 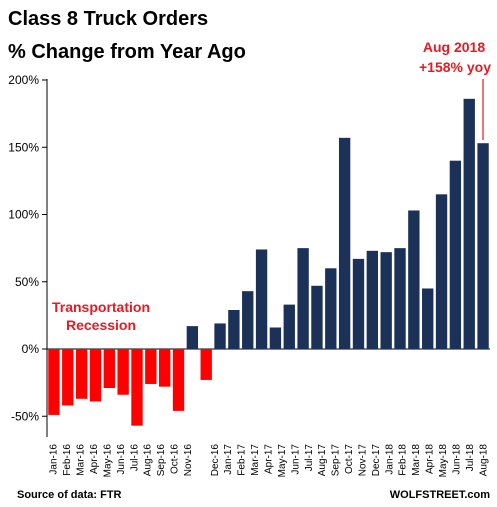 What do you see at coordinates (322, 460) in the screenshot?
I see `x-tick-label: Aug-17` at bounding box center [322, 460].